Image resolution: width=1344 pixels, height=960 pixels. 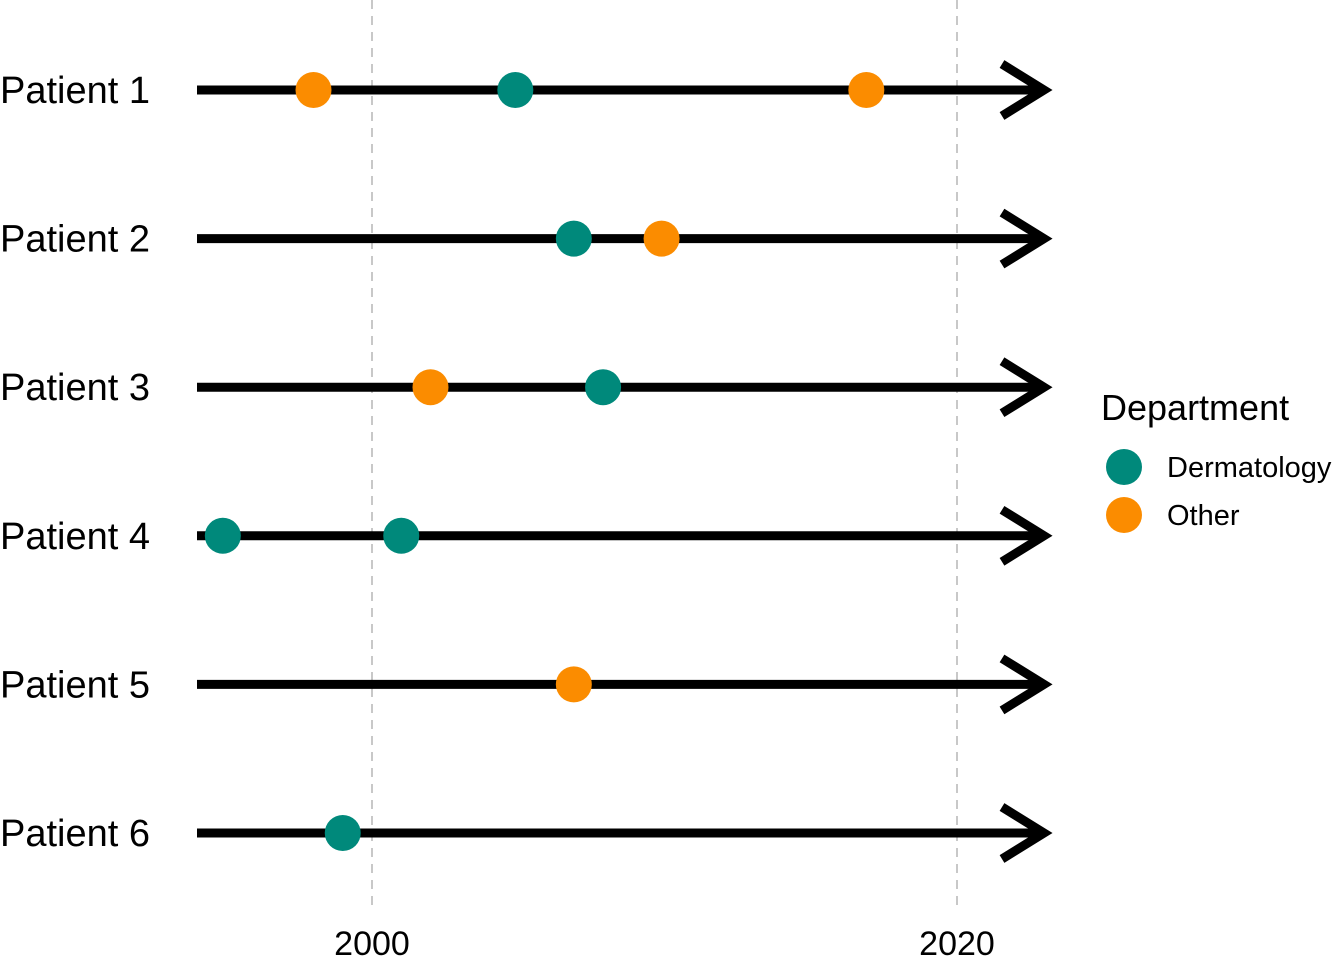 I want to click on patient-row-5: Patient 5, so click(x=526, y=684).